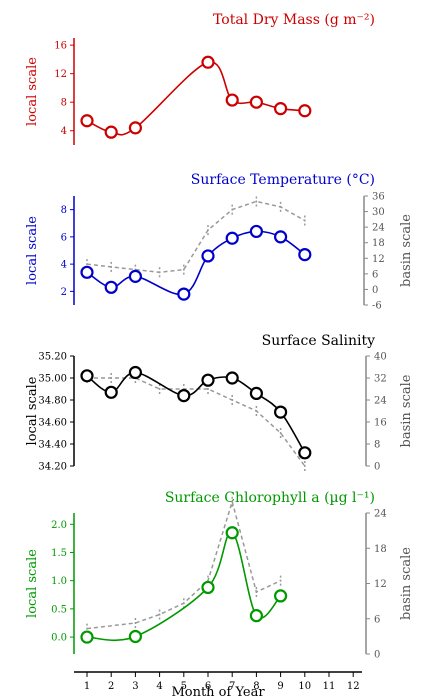 Image resolution: width=424 pixels, height=700 pixels. Describe the element at coordinates (87, 686) in the screenshot. I see `x-tick-label: 1` at that location.